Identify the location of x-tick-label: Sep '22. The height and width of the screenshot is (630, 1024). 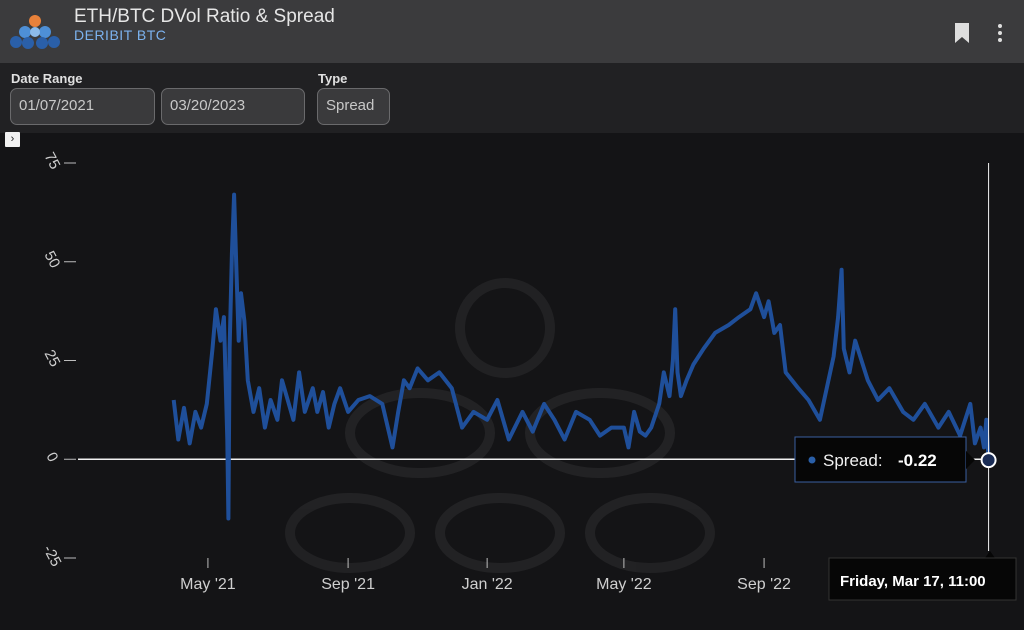
(764, 584).